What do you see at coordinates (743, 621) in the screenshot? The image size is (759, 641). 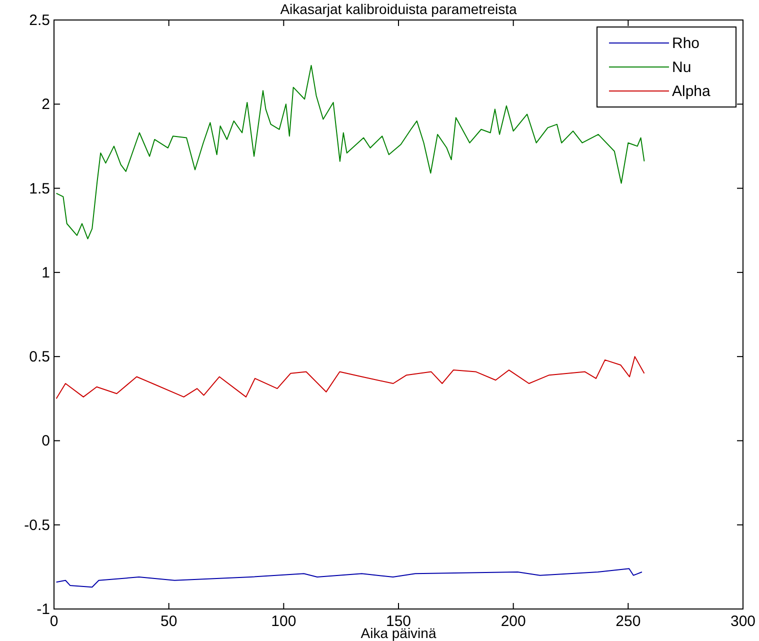 I see `x-tick-label: 300` at bounding box center [743, 621].